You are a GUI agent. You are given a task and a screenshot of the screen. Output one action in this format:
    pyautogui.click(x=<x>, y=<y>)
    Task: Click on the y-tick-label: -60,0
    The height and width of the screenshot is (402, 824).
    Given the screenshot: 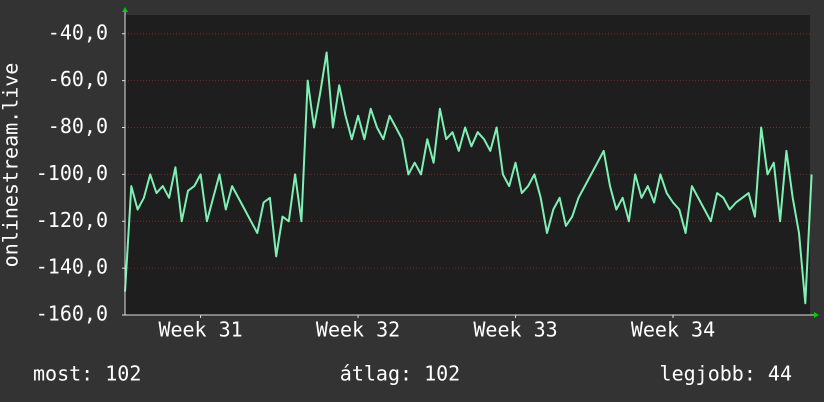 What is the action you would take?
    pyautogui.click(x=78, y=79)
    